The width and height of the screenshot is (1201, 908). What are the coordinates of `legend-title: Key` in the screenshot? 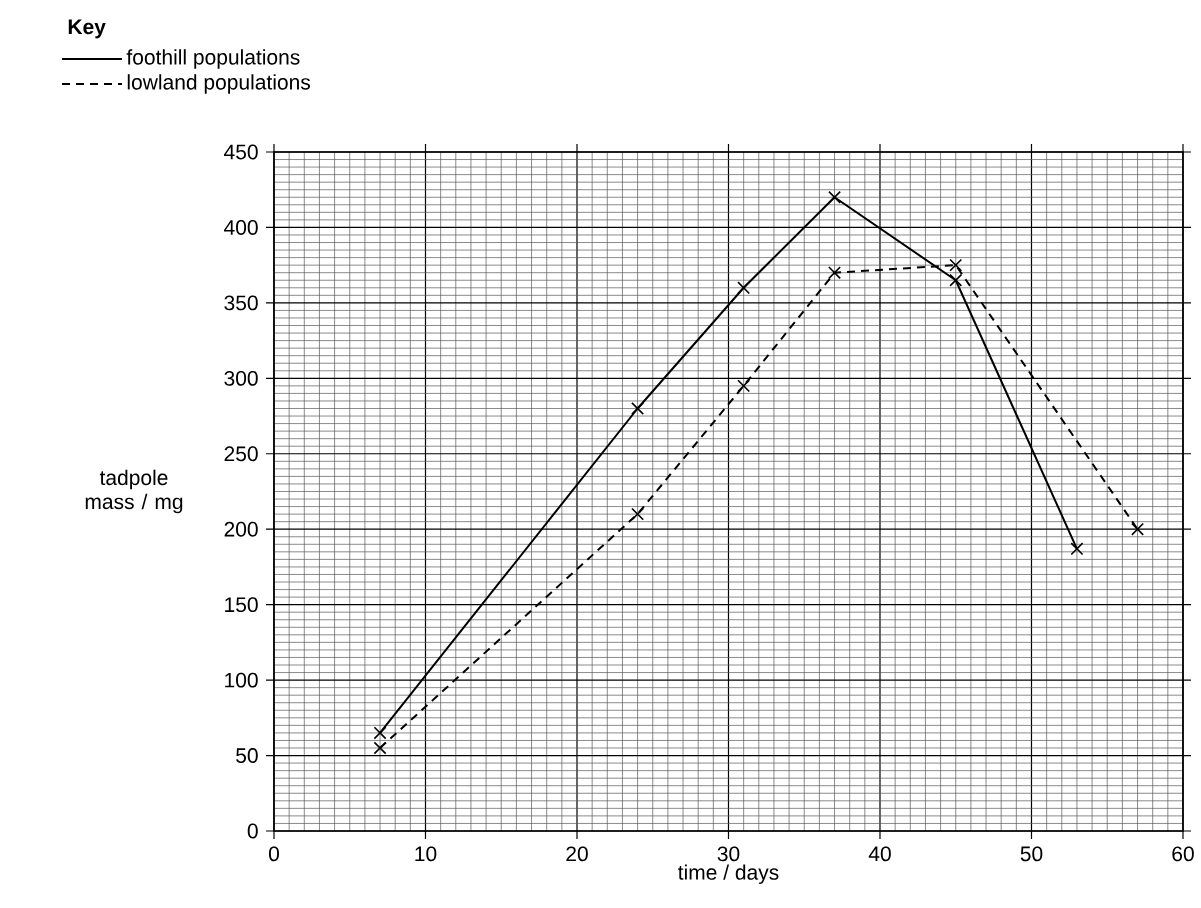 It's located at (87, 29).